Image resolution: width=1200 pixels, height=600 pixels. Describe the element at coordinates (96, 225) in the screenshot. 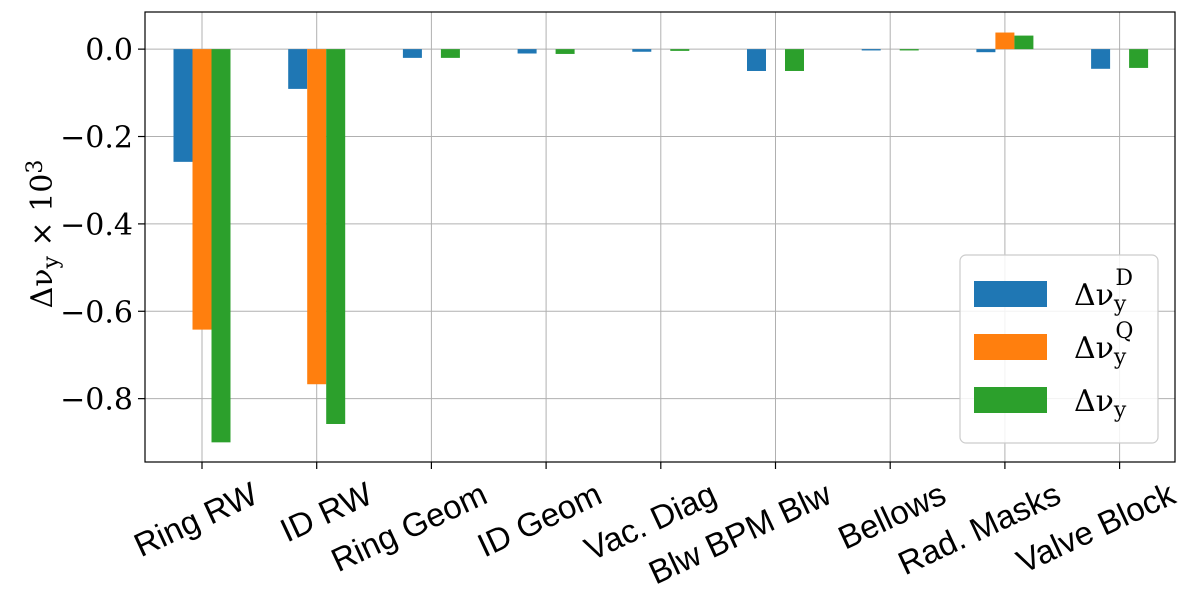

I see `y-tick-label: −0.4` at that location.